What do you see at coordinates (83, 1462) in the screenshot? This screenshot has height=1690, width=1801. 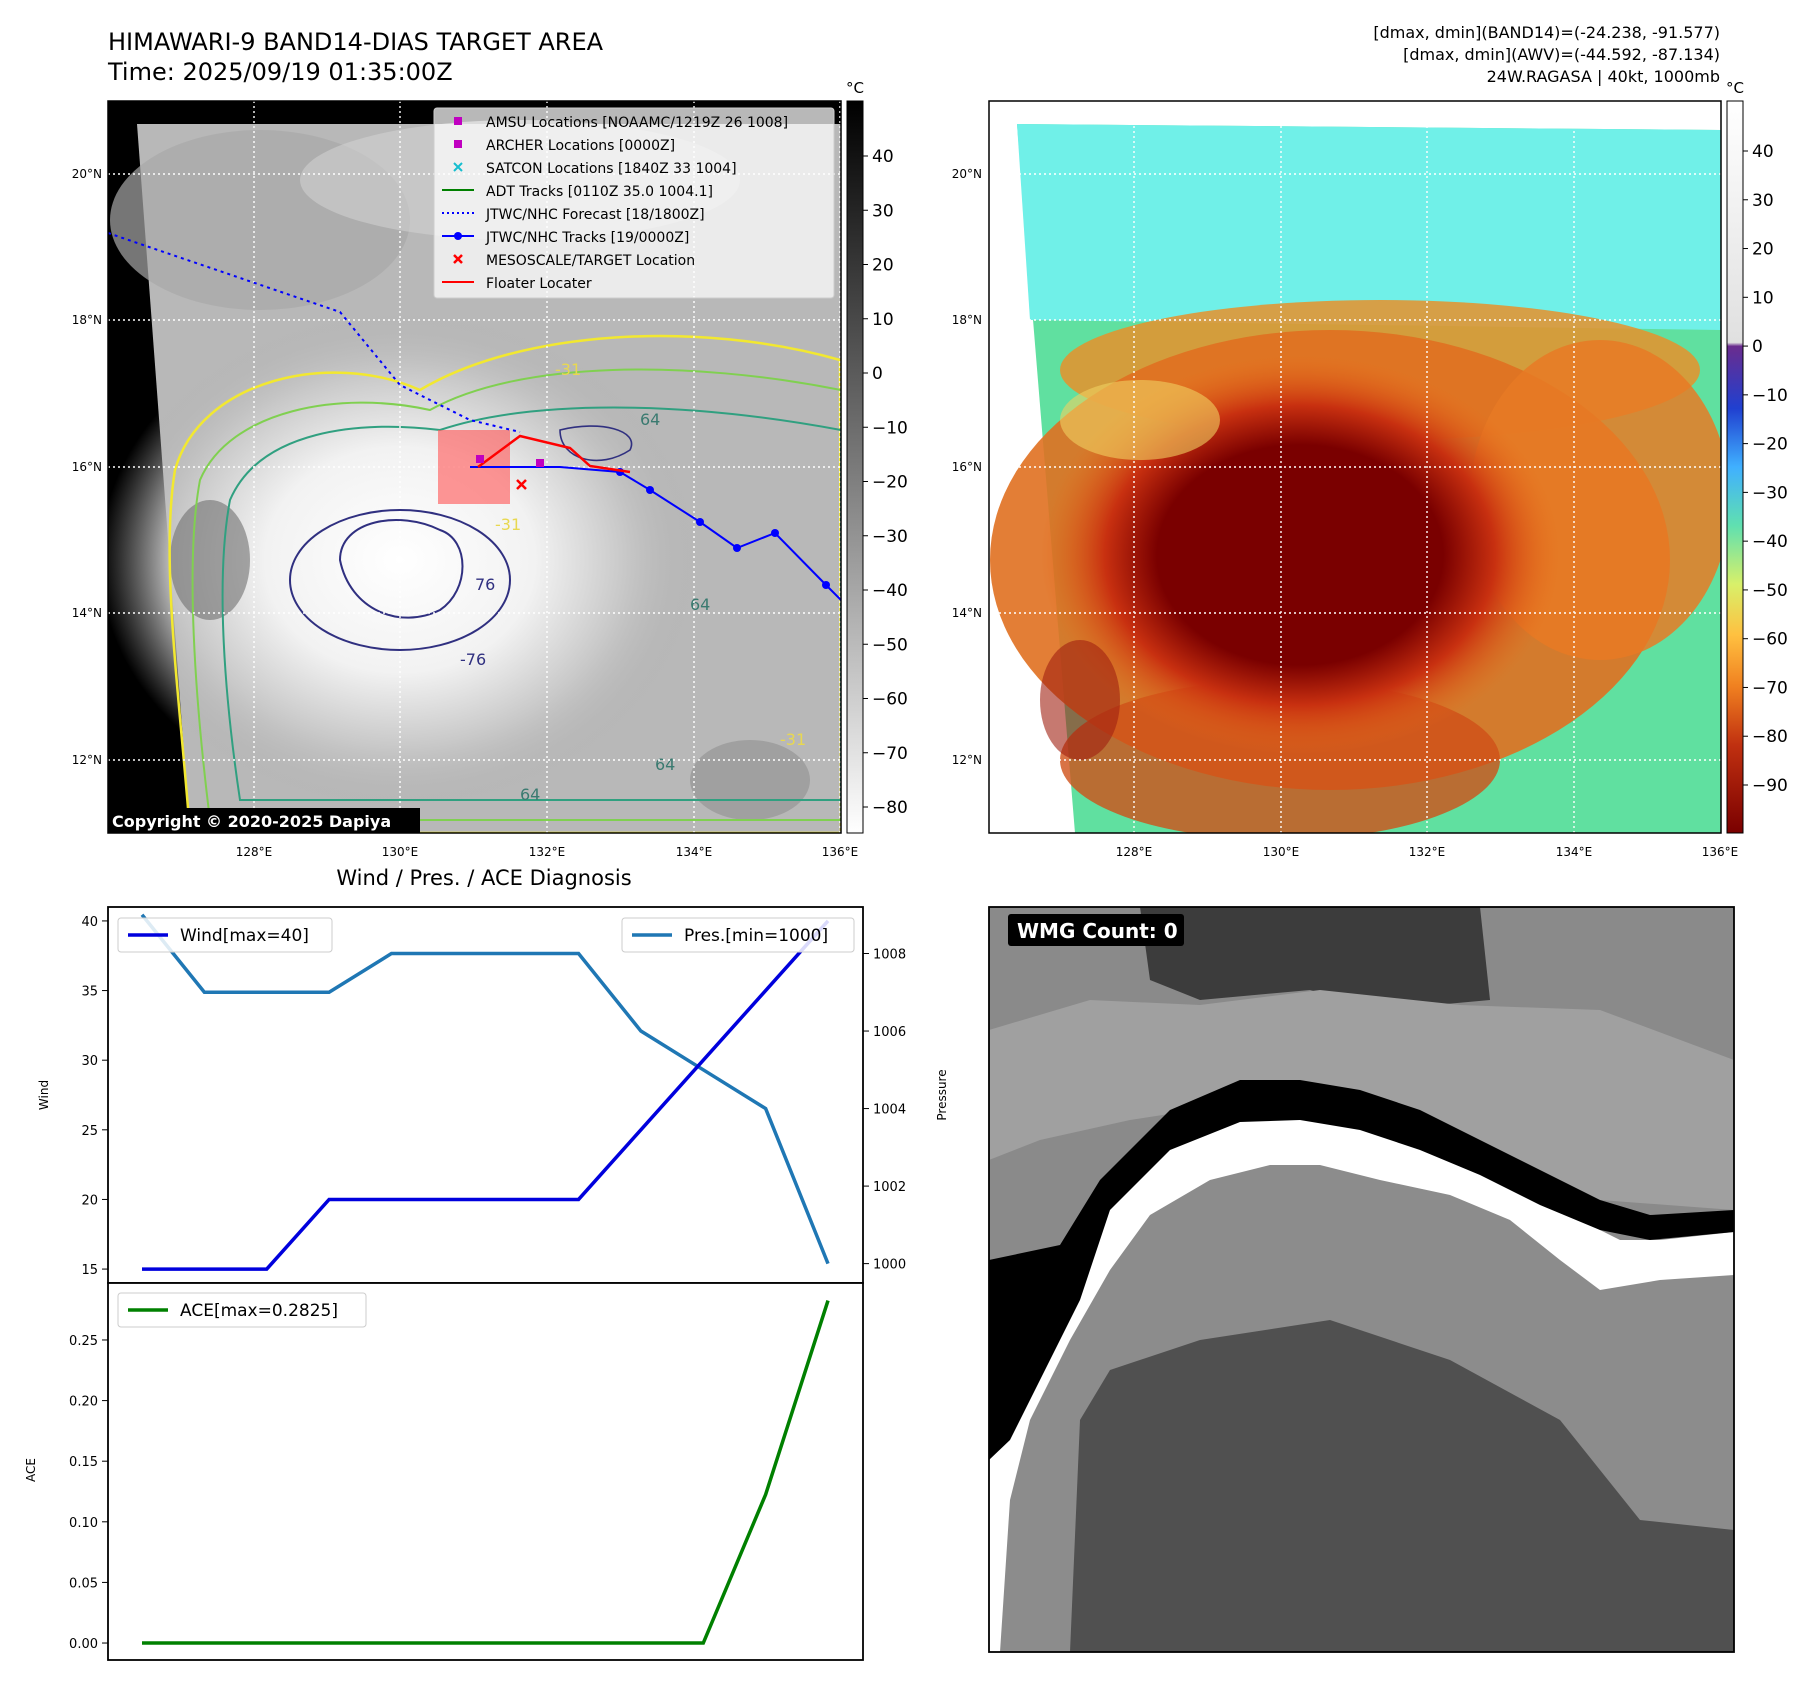 I see `ace-ytick-label: 0.15` at bounding box center [83, 1462].